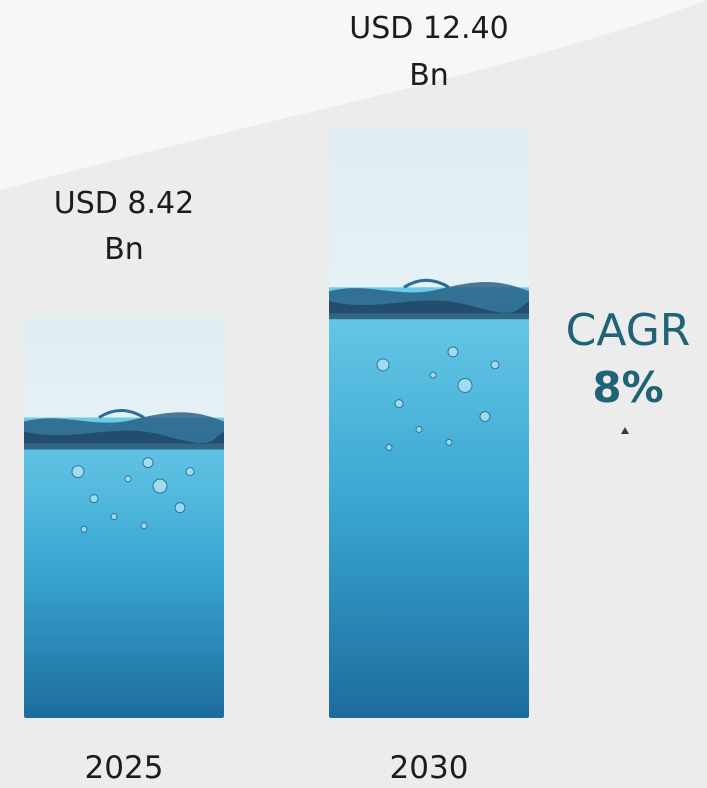 This screenshot has width=707, height=788. I want to click on cagr-label: CAGR, so click(628, 330).